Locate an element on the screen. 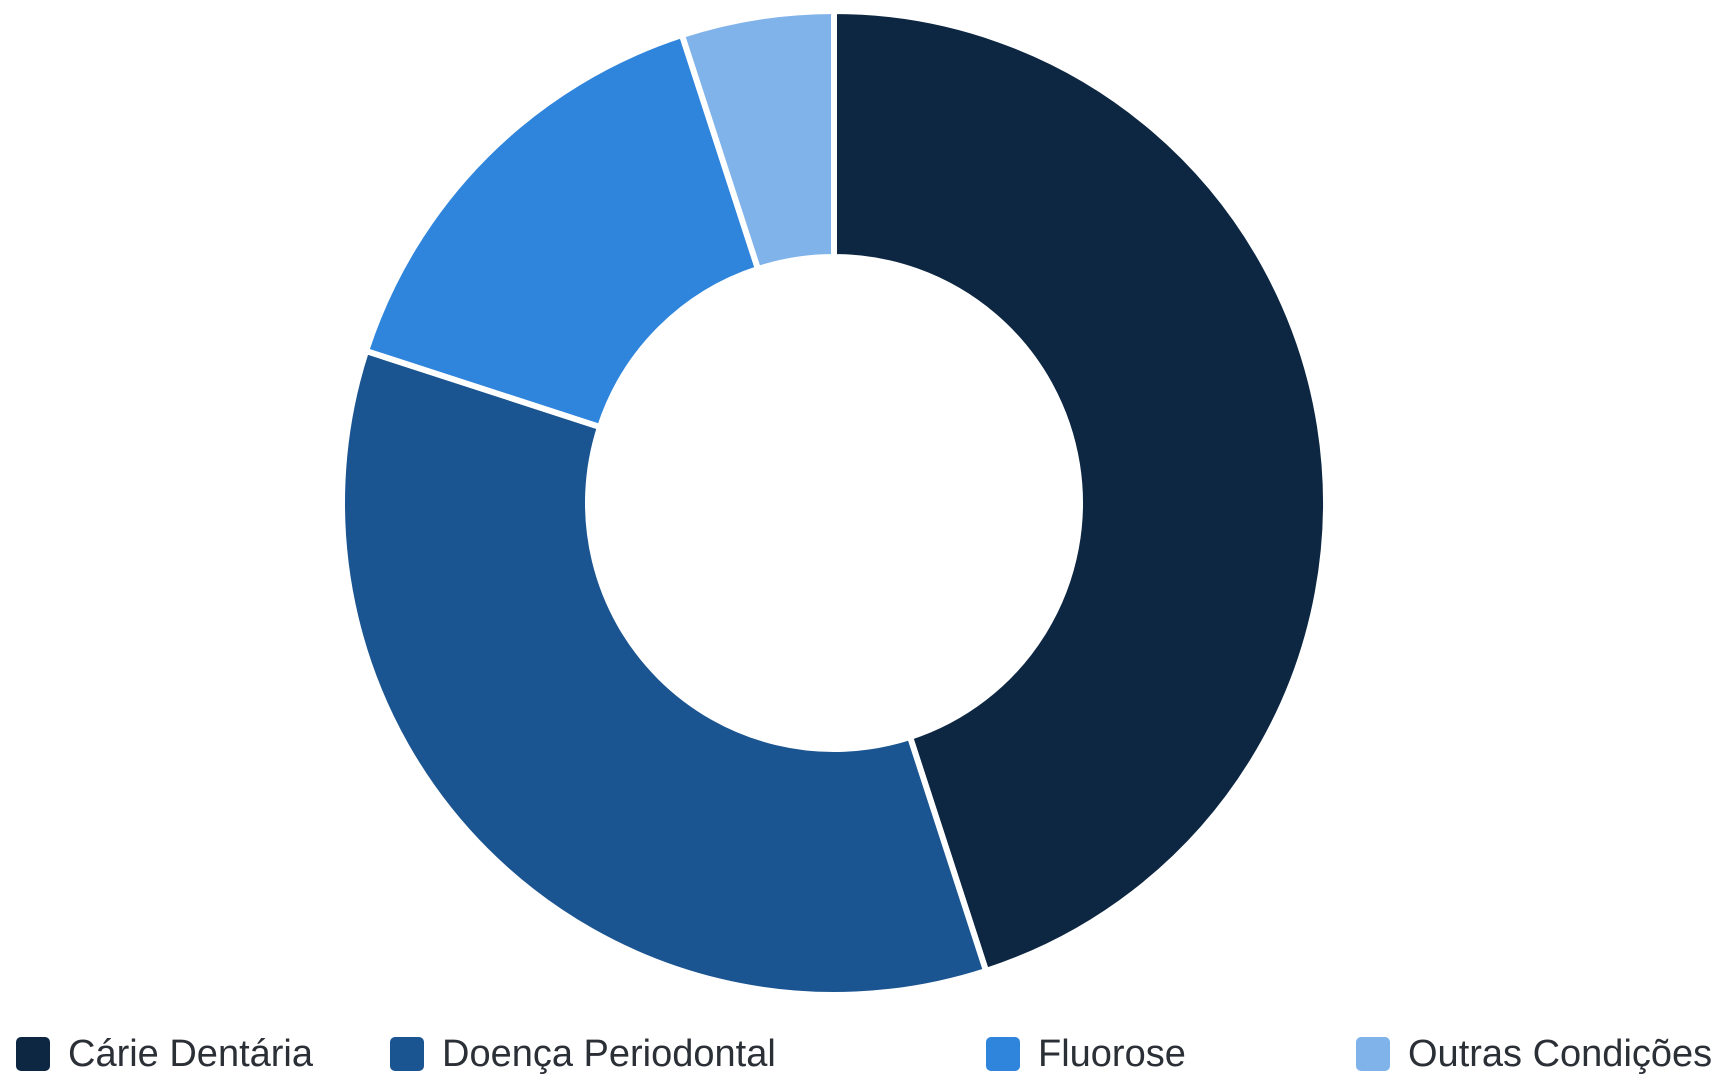 This screenshot has width=1725, height=1075. legend-label: Doença Periodontal is located at coordinates (609, 1054).